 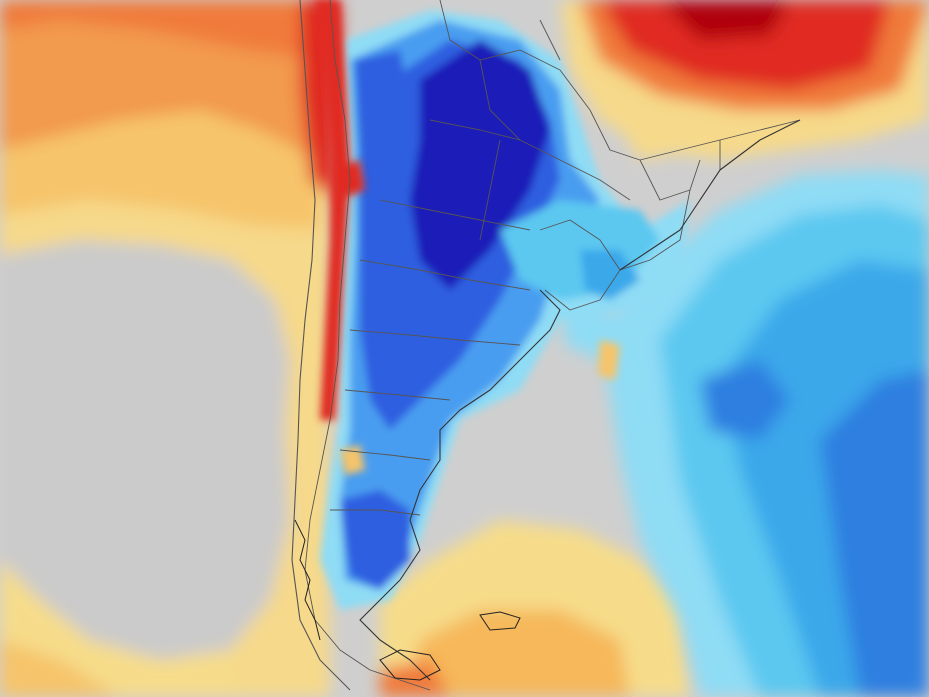 I want to click on warm-anomaly-brazil, so click(x=744, y=80).